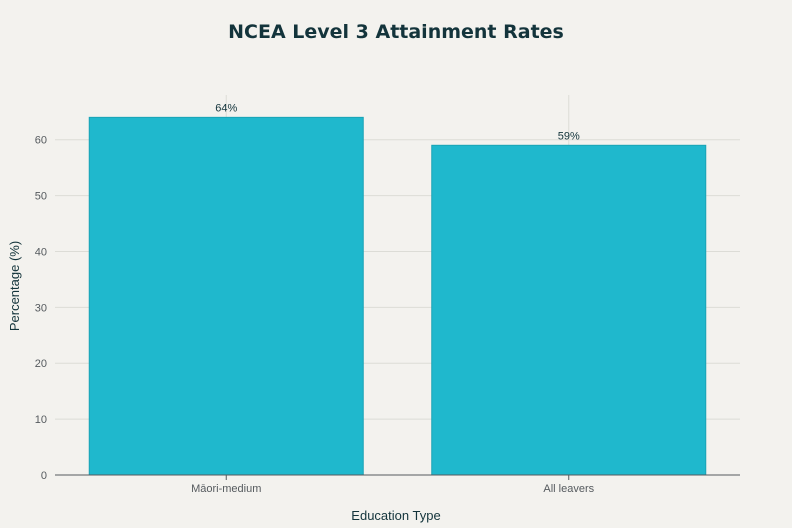  What do you see at coordinates (393, 485) in the screenshot?
I see `x-axis-ticks: Māori-medium All leavers` at bounding box center [393, 485].